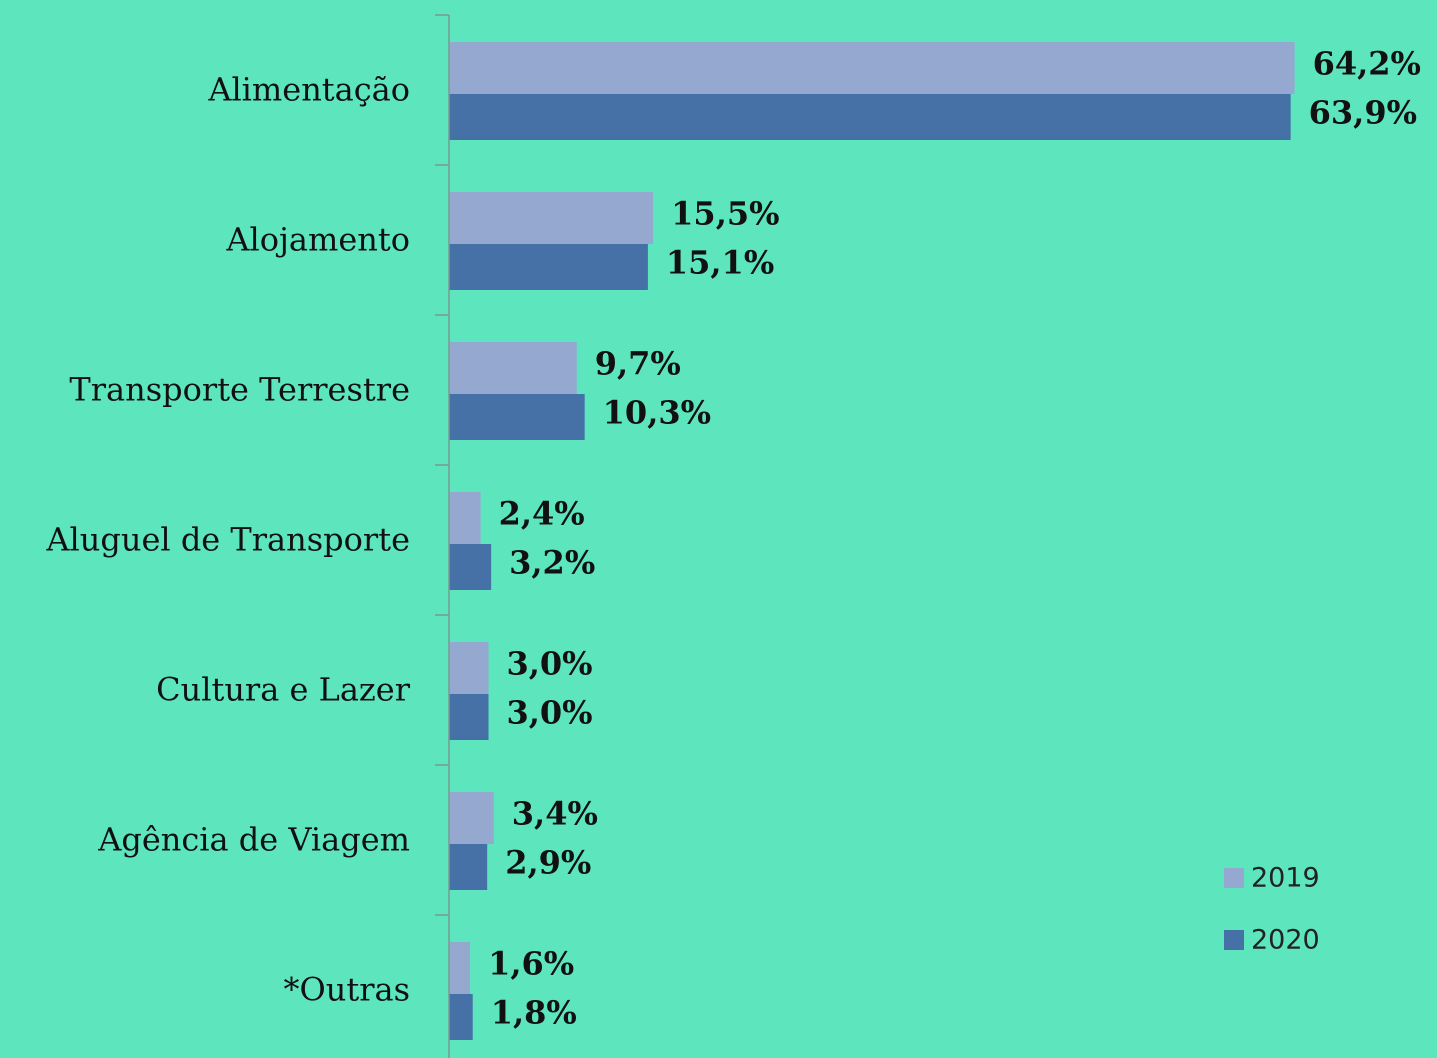 The width and height of the screenshot is (1437, 1058). Describe the element at coordinates (657, 413) in the screenshot. I see `value-label: 10,3%` at that location.